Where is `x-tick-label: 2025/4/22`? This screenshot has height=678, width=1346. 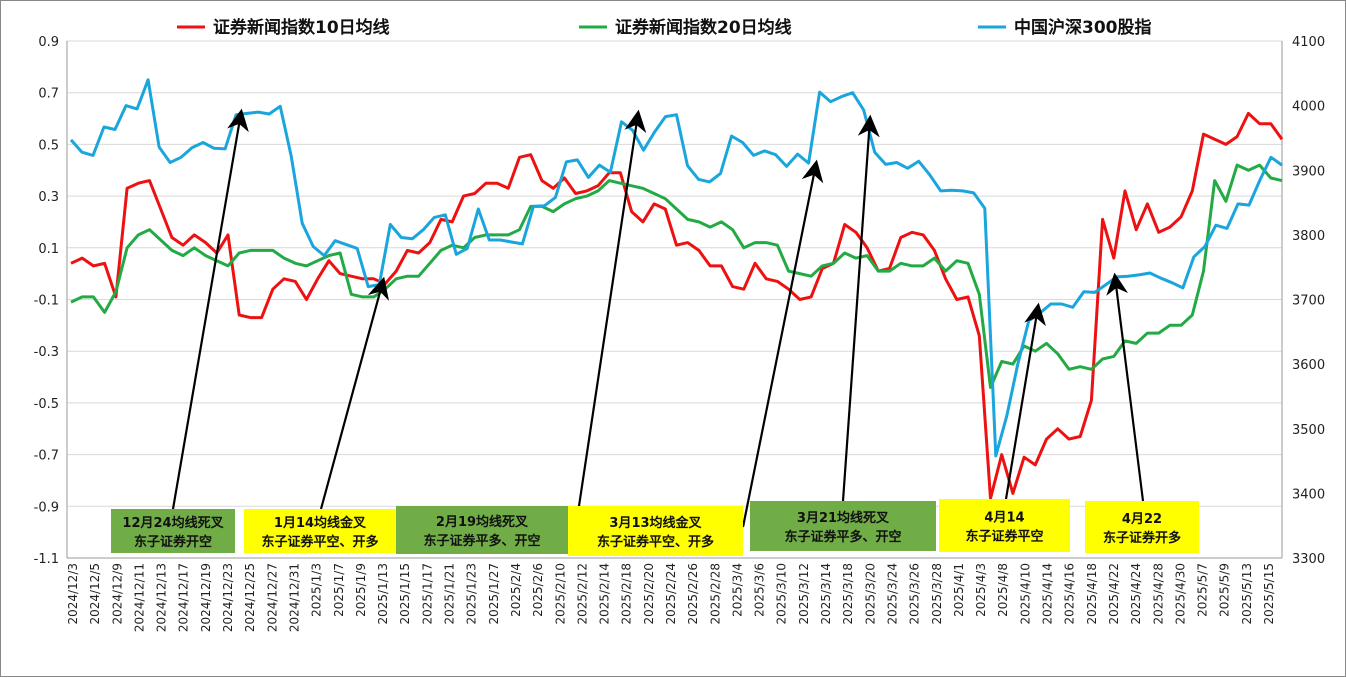
x-tick-label: 2025/4/22 is located at coordinates (1114, 594).